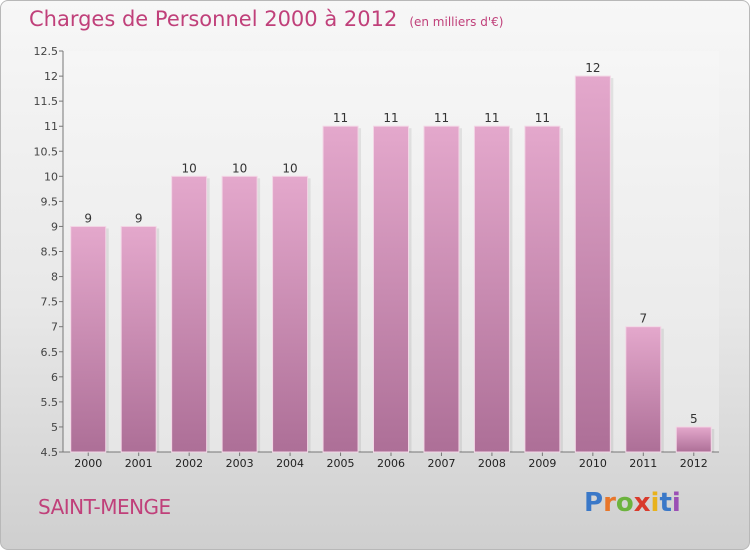 The height and width of the screenshot is (550, 750). Describe the element at coordinates (54, 226) in the screenshot. I see `y-tick-label: 9` at that location.